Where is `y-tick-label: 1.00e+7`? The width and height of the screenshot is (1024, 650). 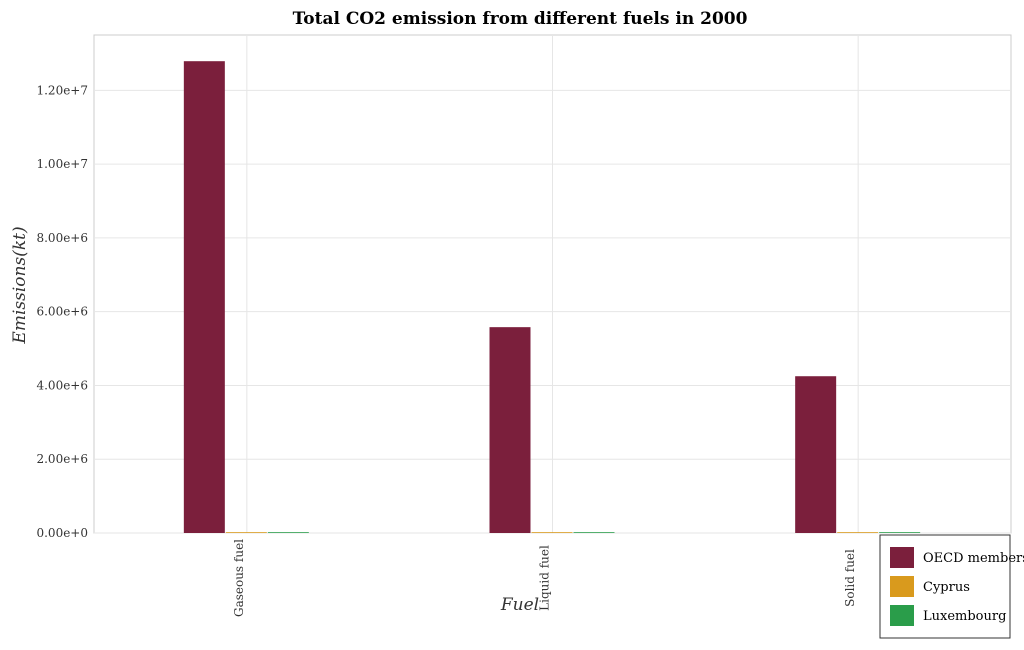
y-tick-label: 1.00e+7 is located at coordinates (62, 164).